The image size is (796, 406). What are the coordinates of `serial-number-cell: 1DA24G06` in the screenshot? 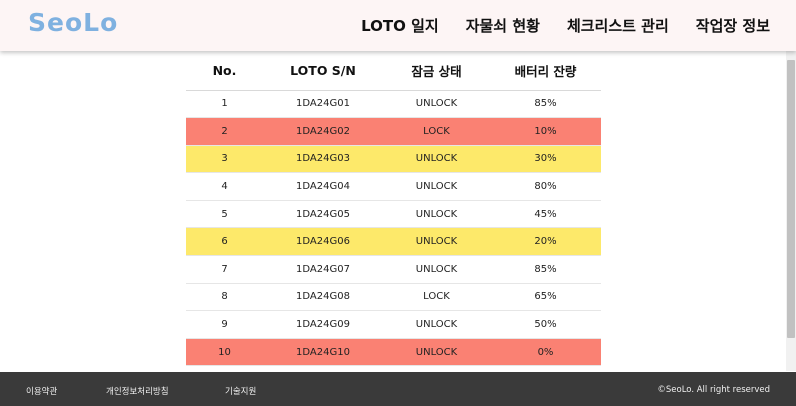 It's located at (323, 242).